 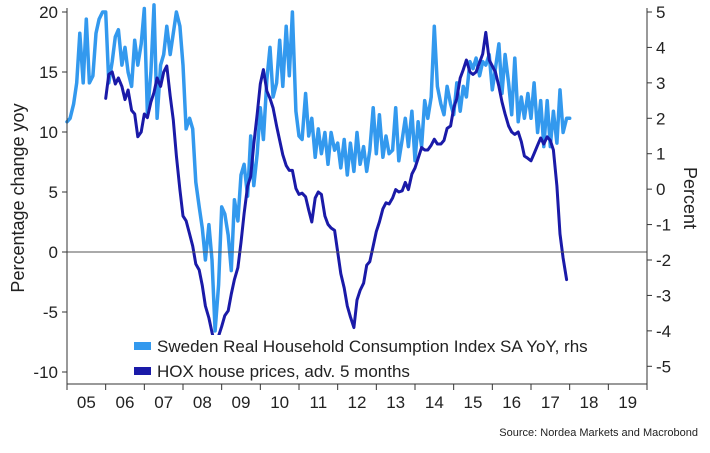 What do you see at coordinates (142, 371) in the screenshot?
I see `legend-swatch-hox` at bounding box center [142, 371].